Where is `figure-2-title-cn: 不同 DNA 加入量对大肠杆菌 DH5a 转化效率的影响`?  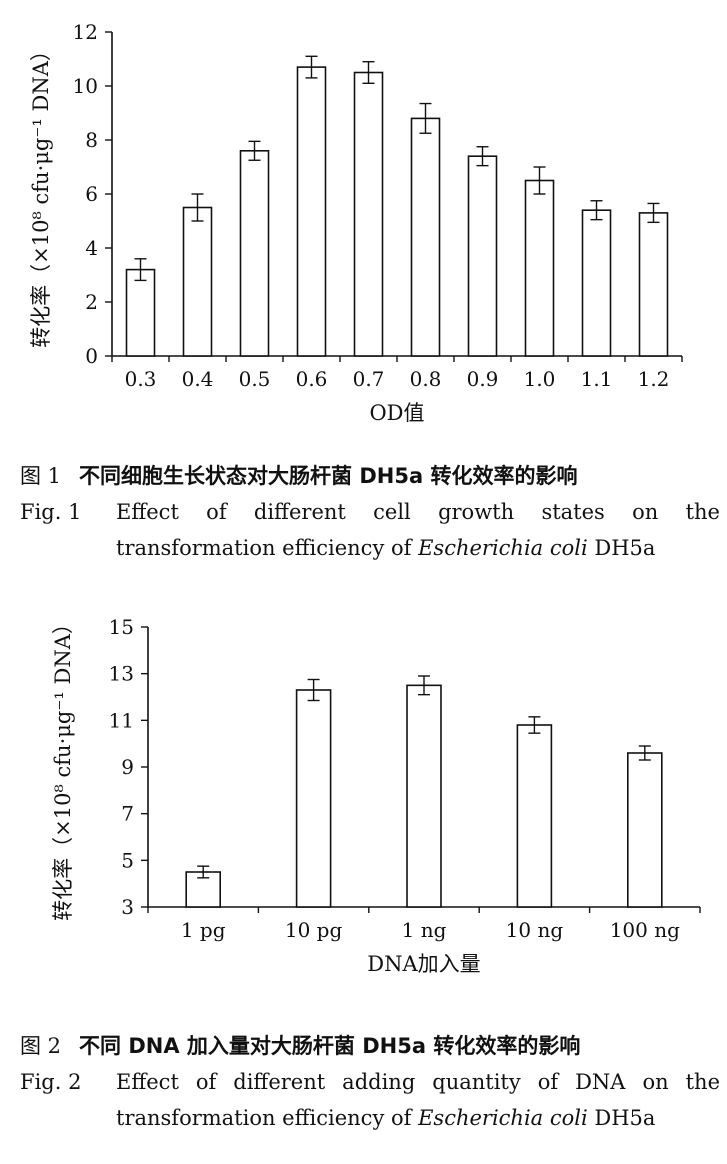
figure-2-title-cn: 不同 DNA 加入量对大肠杆菌 DH5a 转化效率的影响 is located at coordinates (330, 1046).